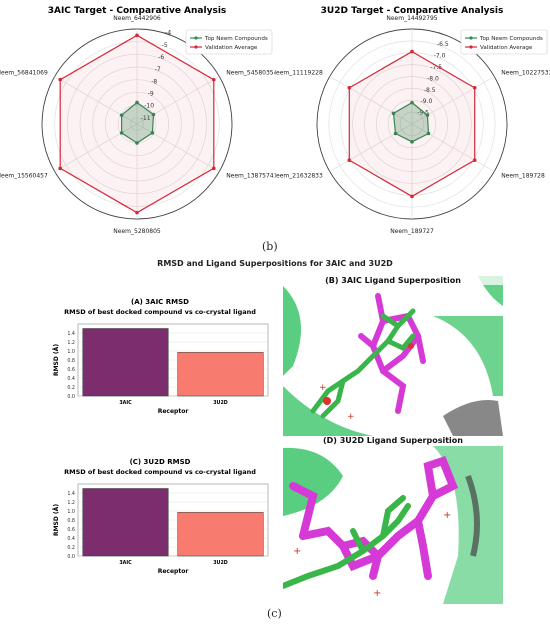 This screenshot has width=550, height=624. What do you see at coordinates (433, 78) in the screenshot?
I see `radar-tick-label: -8.0` at bounding box center [433, 78].